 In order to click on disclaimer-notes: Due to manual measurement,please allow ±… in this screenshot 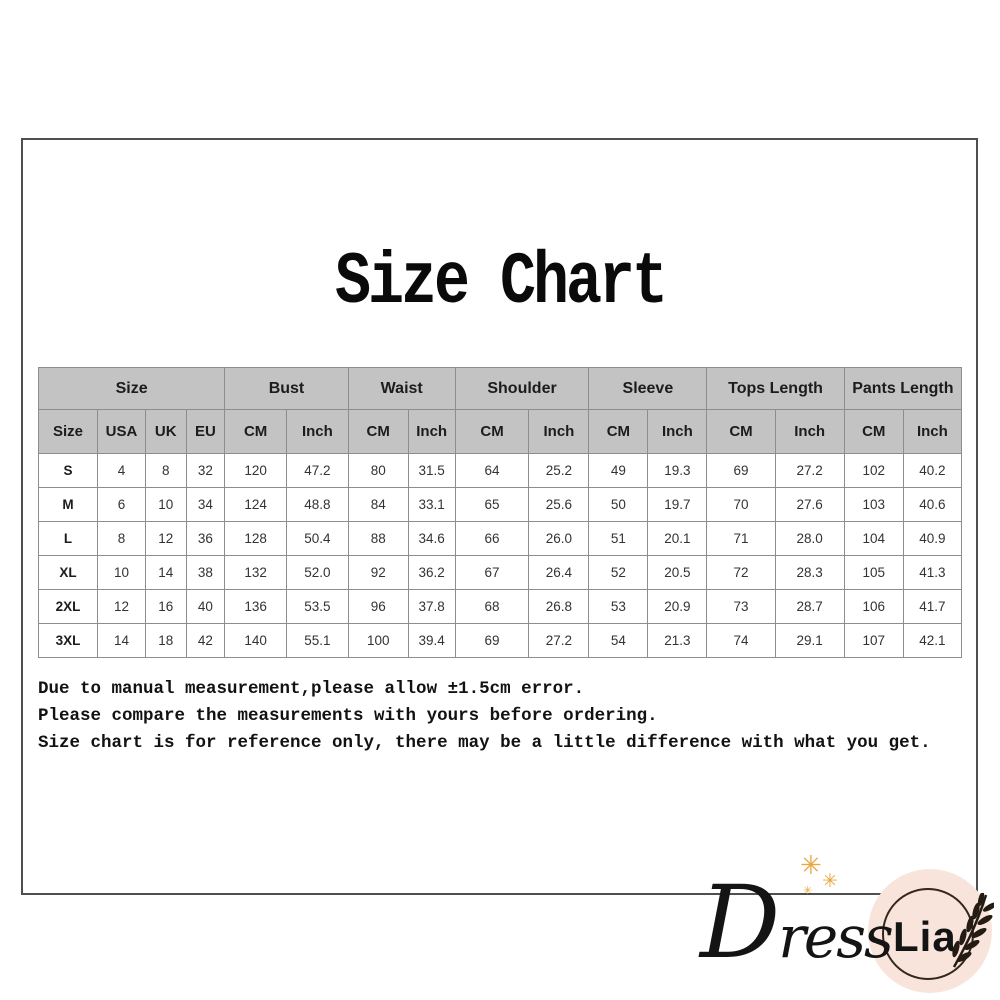, I will do `click(484, 716)`.